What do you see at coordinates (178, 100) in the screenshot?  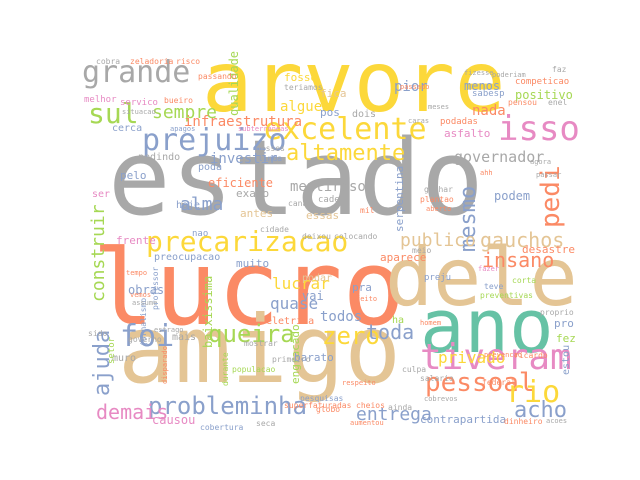 I see `word-bueiro: bueiro` at bounding box center [178, 100].